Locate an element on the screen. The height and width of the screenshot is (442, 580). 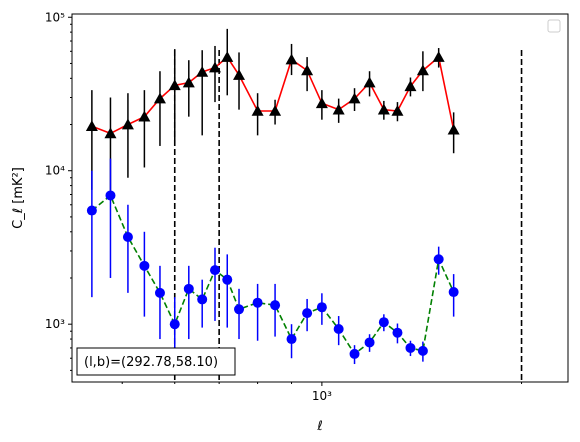
y-tick-label: 10³ is located at coordinates (55, 324).